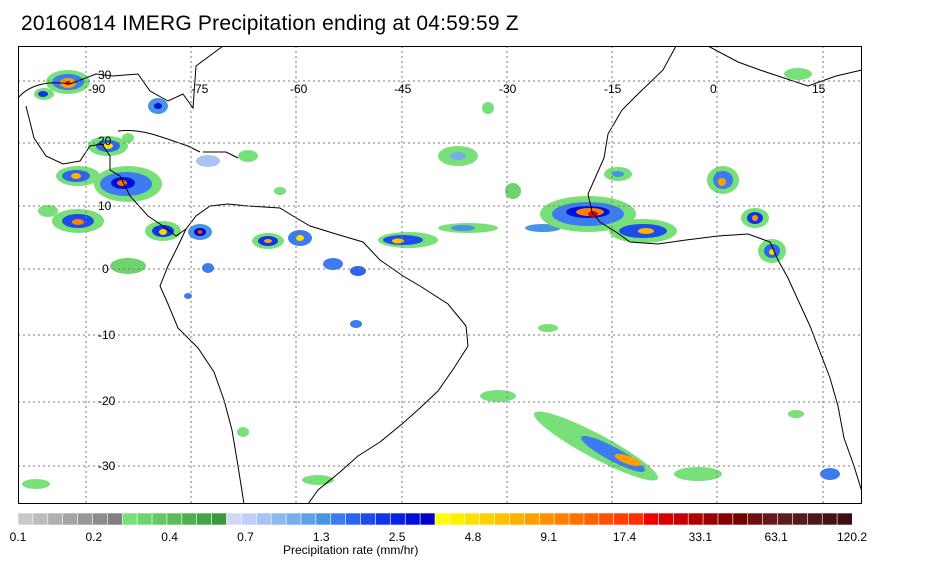  What do you see at coordinates (852, 537) in the screenshot?
I see `colorbar-tick: 120.2` at bounding box center [852, 537].